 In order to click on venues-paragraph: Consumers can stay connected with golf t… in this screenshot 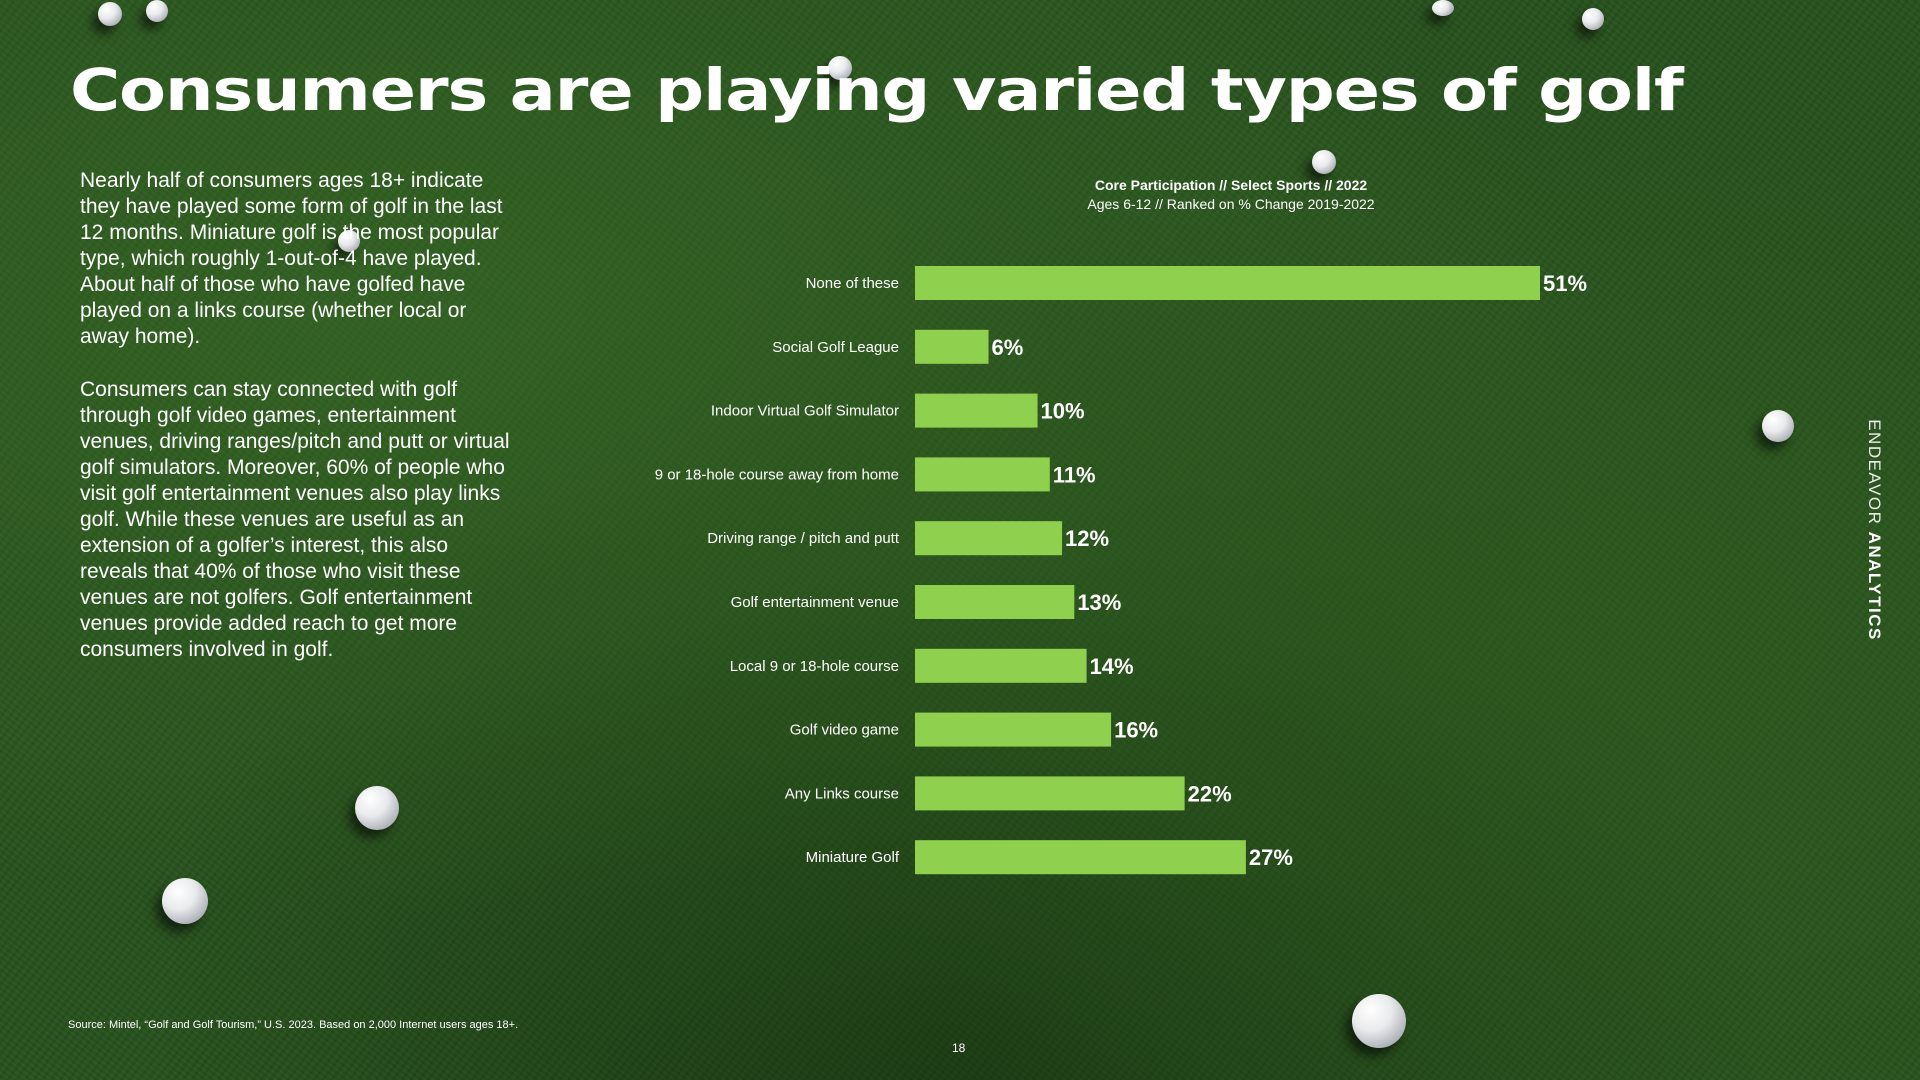, I will do `click(295, 519)`.